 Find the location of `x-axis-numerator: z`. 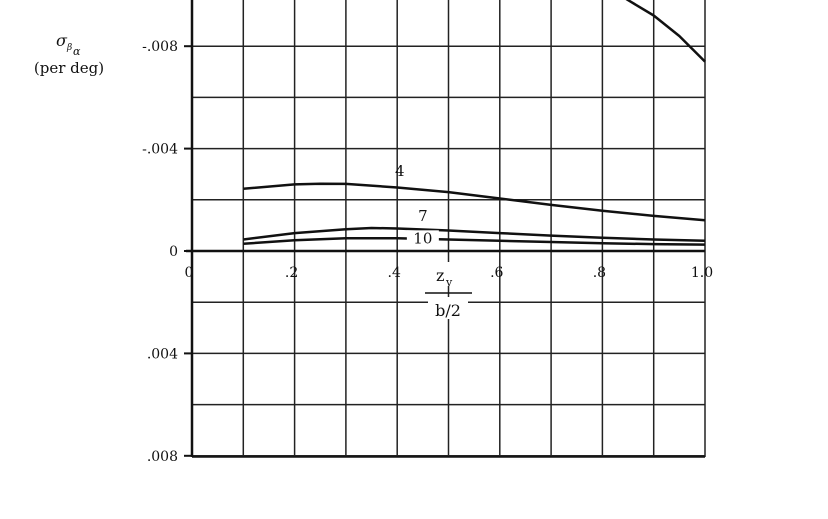

x-axis-numerator: z is located at coordinates (440, 275).